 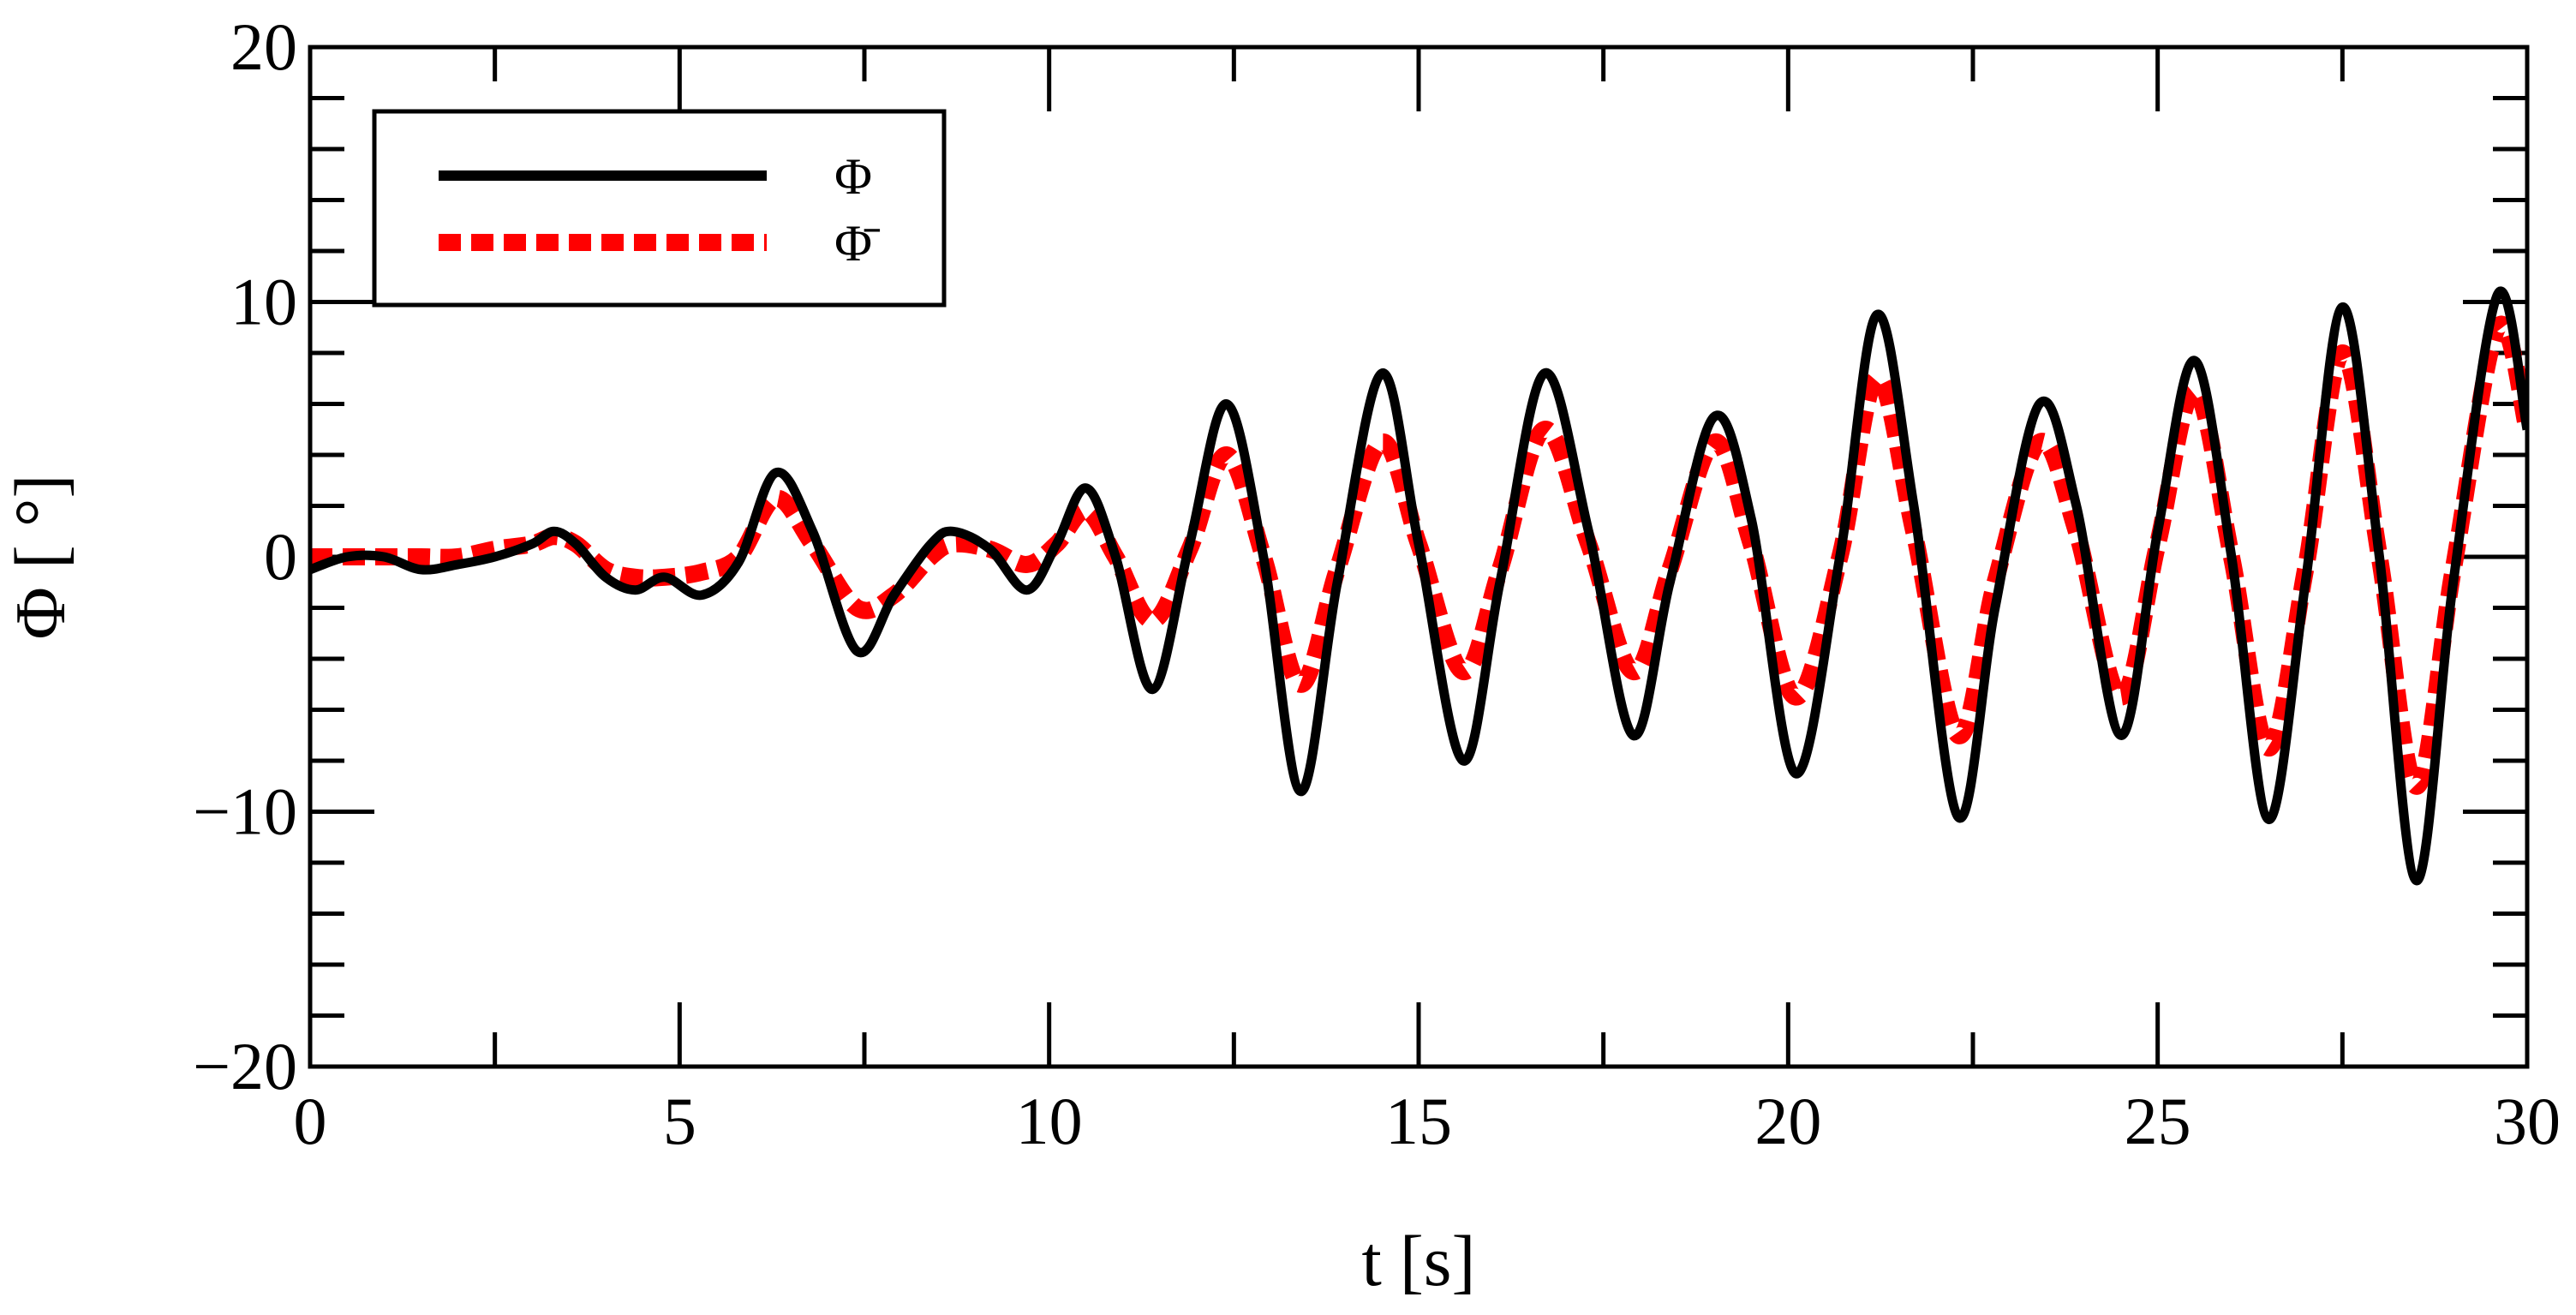 I want to click on x-tick-label: 5, so click(x=680, y=1121).